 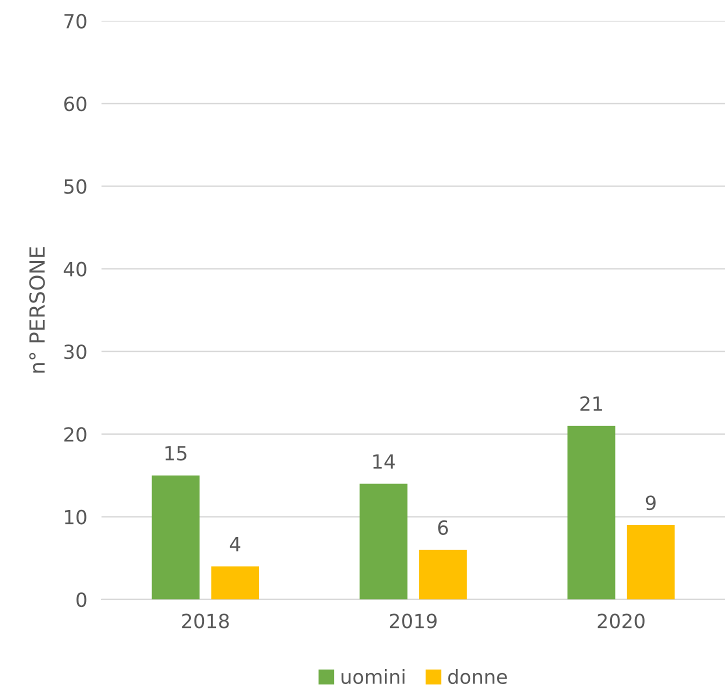 I want to click on y-tick-label: 60, so click(x=75, y=104).